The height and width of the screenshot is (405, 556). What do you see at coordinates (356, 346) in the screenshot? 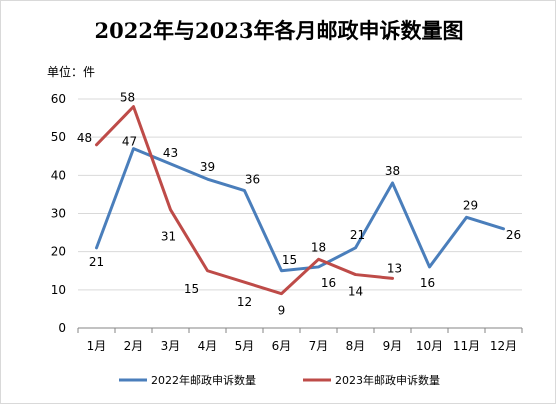
I see `x-tick-label: 8月` at bounding box center [356, 346].